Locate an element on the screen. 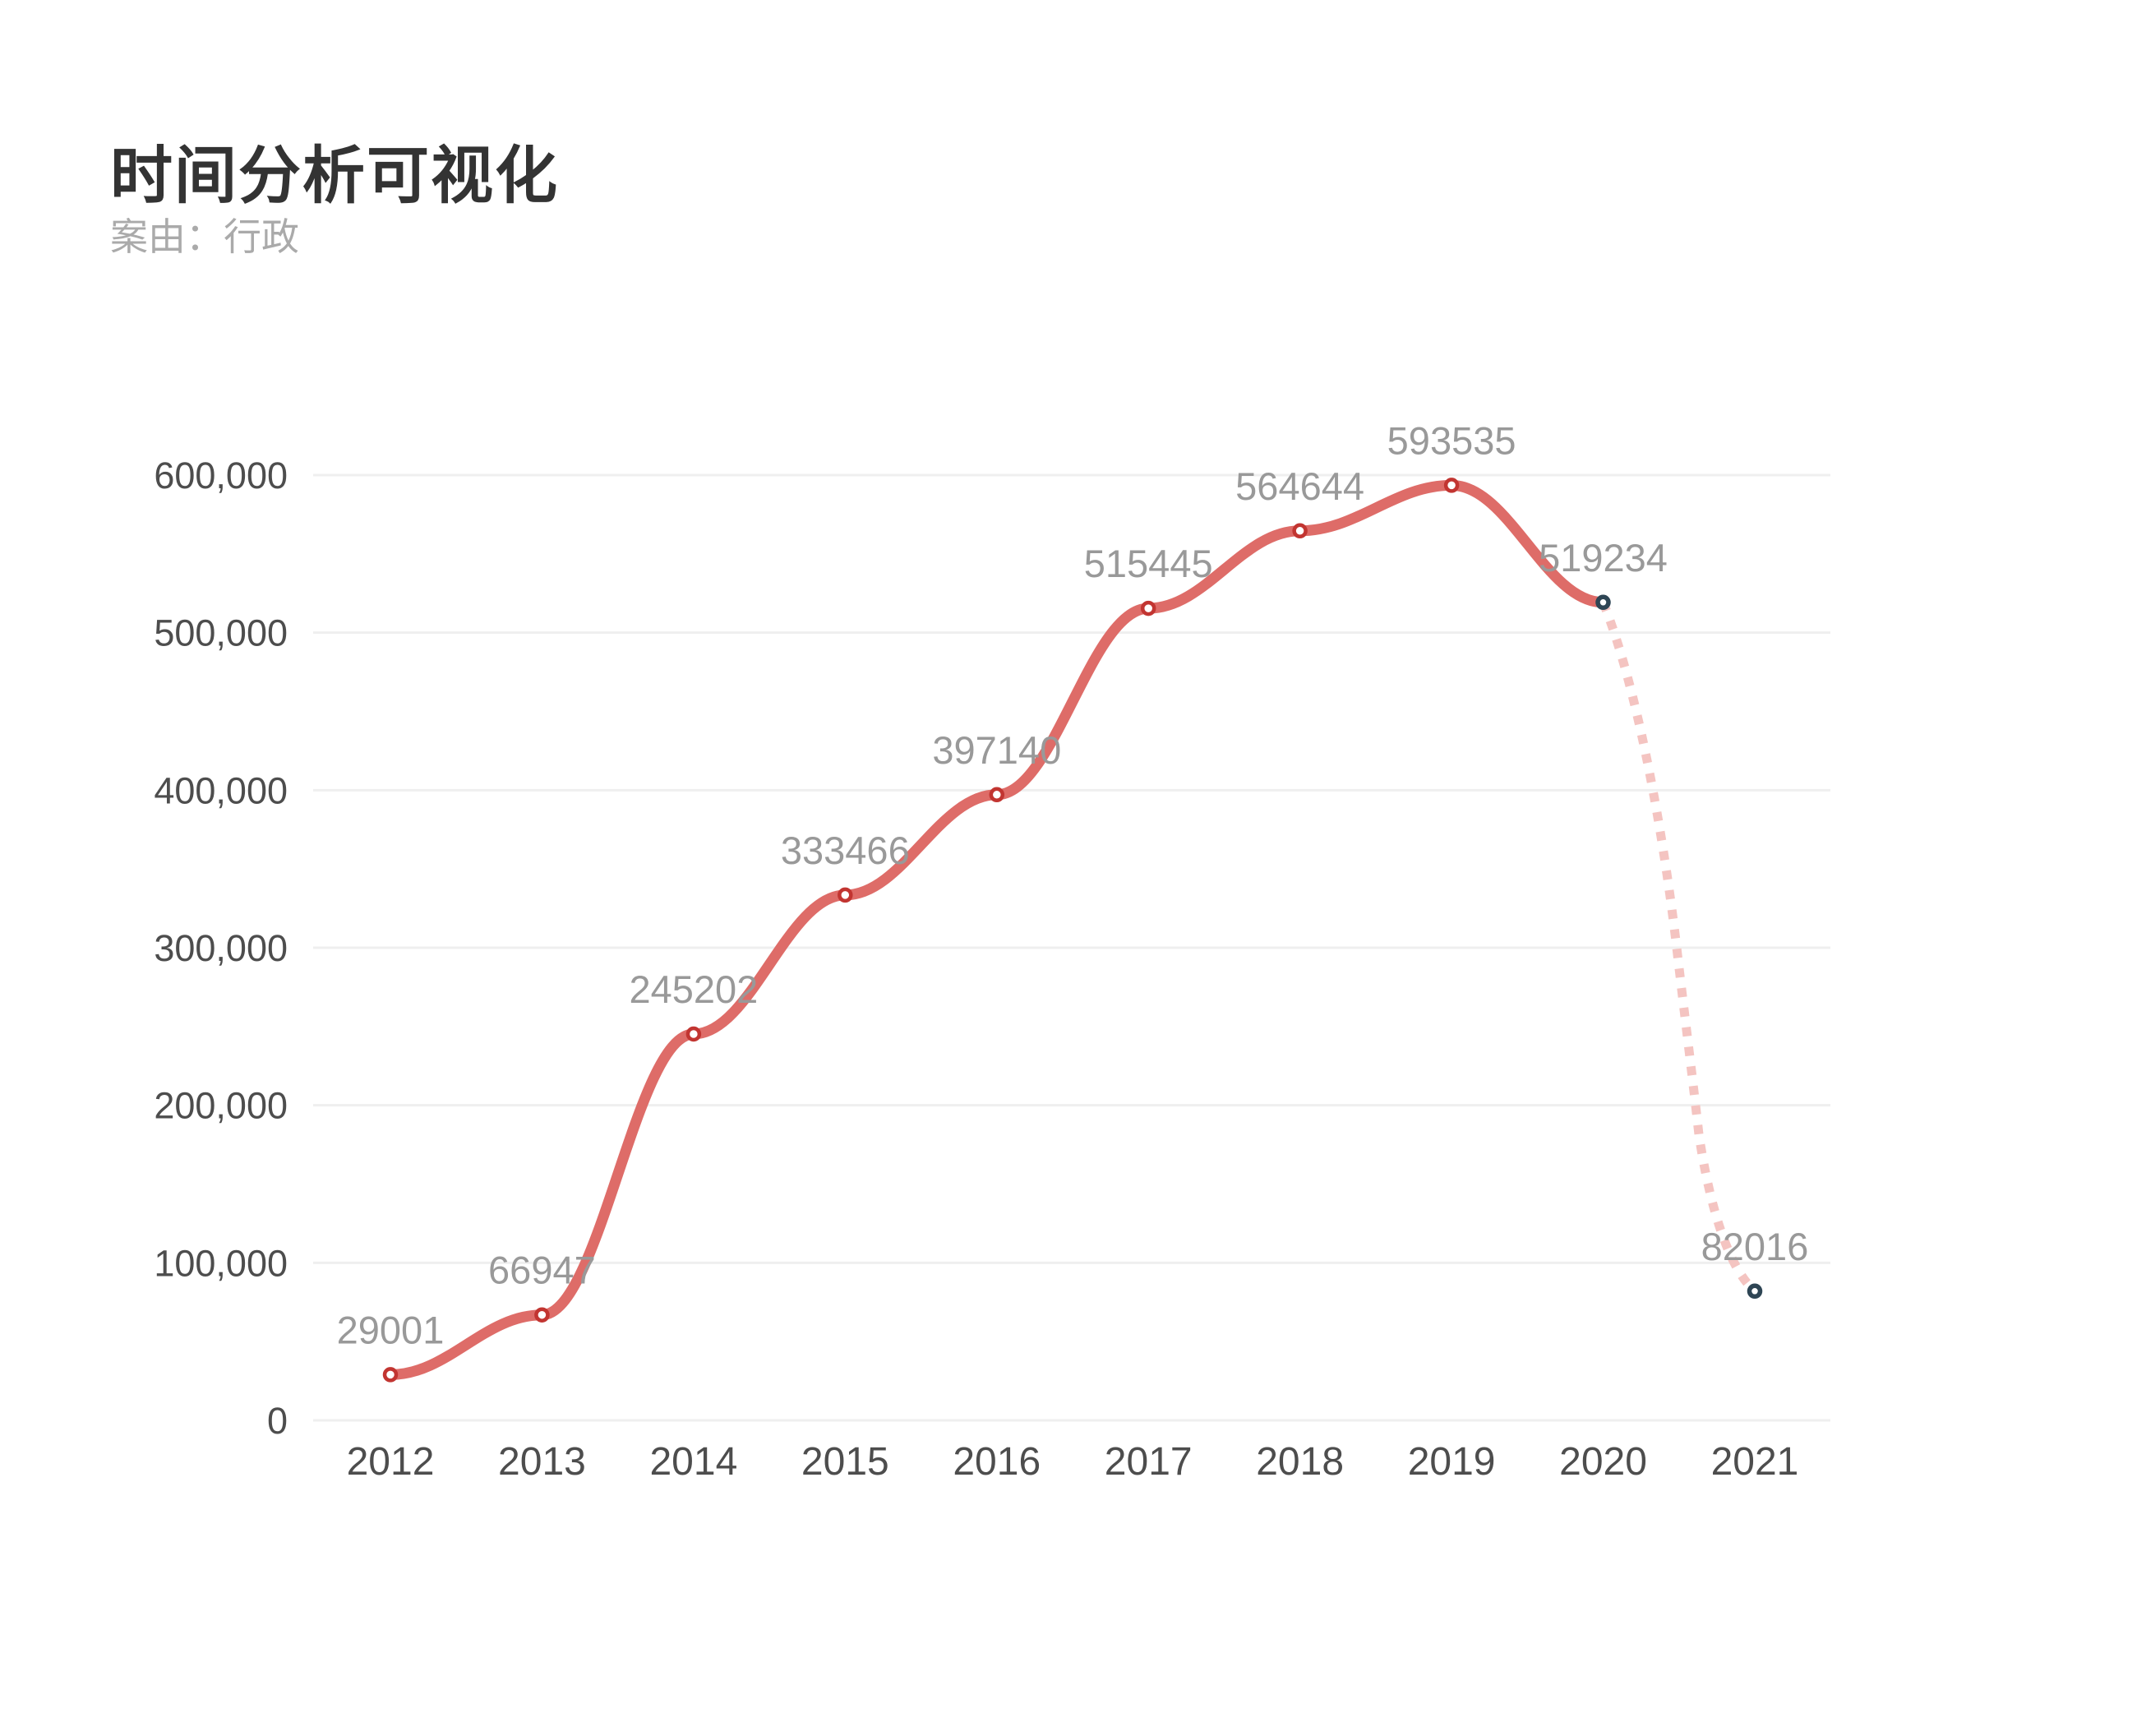 This screenshot has width=2146, height=1736. y-axis-tick-label: 200,000 is located at coordinates (221, 1106).